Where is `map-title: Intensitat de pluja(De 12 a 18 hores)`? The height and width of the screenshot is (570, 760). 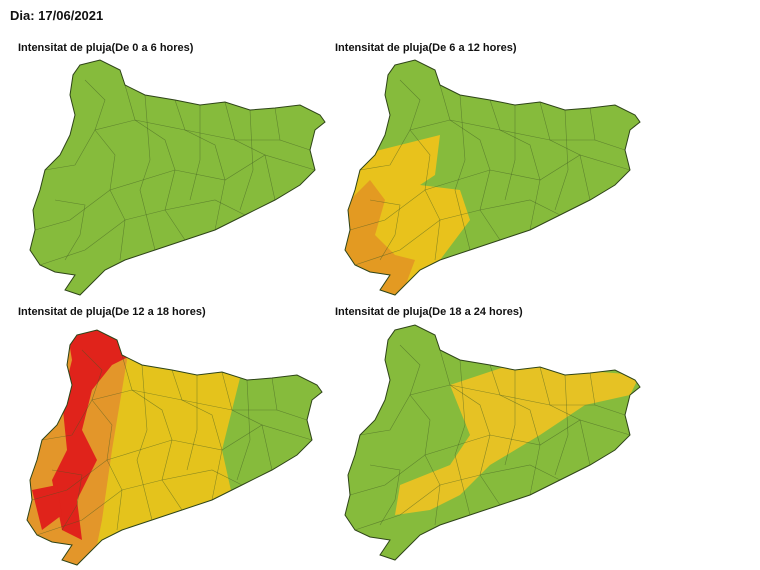
map-title: Intensitat de pluja(De 12 a 18 hores) is located at coordinates (112, 312).